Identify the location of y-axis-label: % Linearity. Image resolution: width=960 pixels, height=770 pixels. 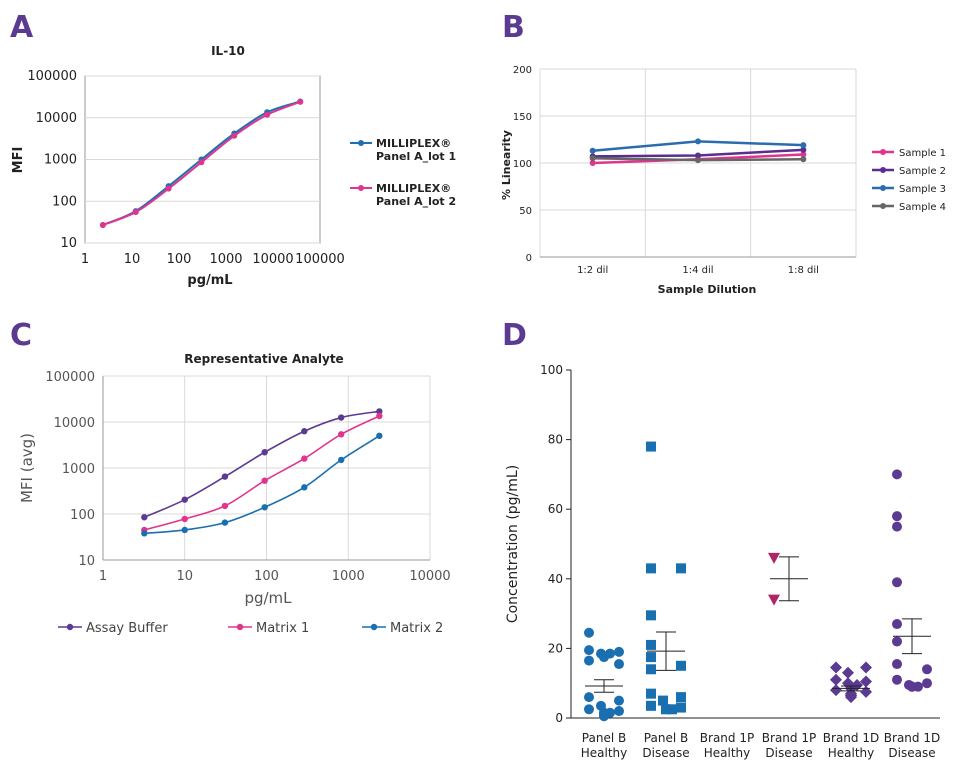
(506, 165).